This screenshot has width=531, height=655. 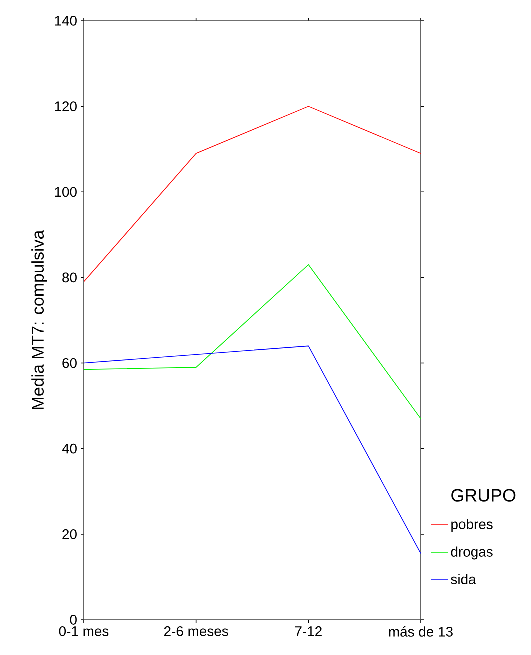 What do you see at coordinates (484, 495) in the screenshot?
I see `legend-title: GRUPO` at bounding box center [484, 495].